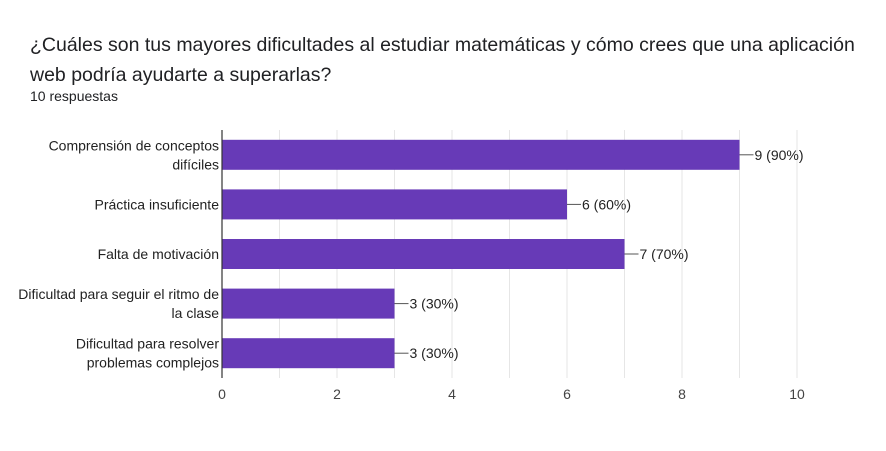 The image size is (886, 451). Describe the element at coordinates (222, 394) in the screenshot. I see `x-tick-label: 0` at that location.